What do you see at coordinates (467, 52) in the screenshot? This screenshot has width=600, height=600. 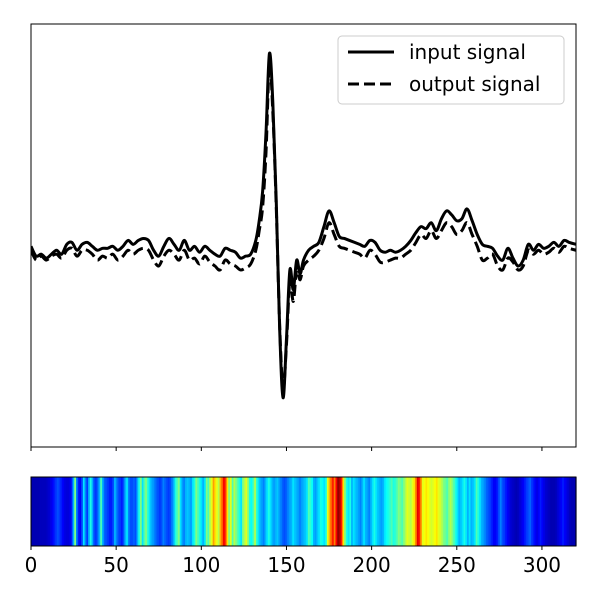 I see `legend-label-input-signal: input signal` at bounding box center [467, 52].